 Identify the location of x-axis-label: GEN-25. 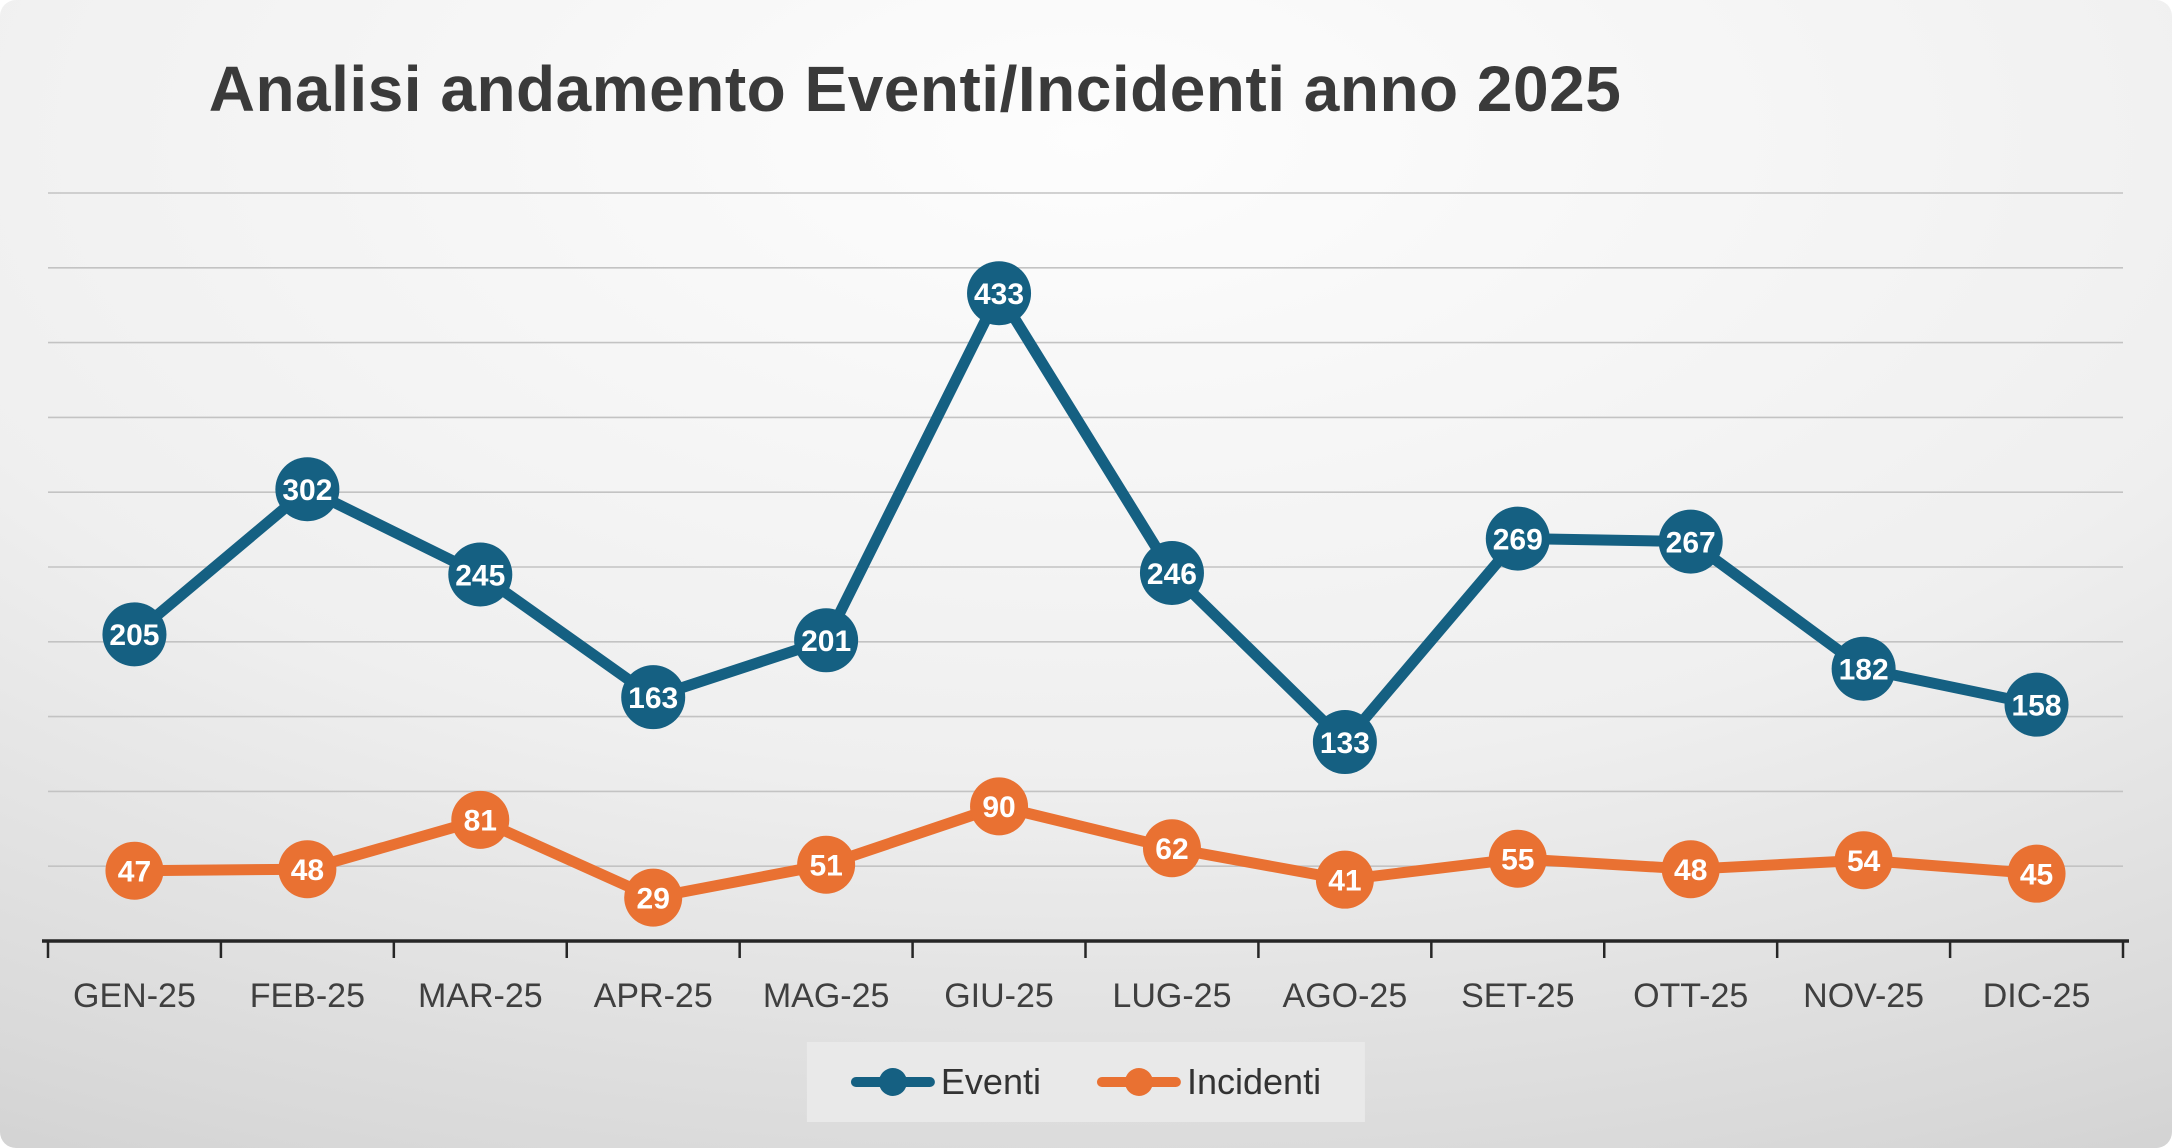
(134, 996).